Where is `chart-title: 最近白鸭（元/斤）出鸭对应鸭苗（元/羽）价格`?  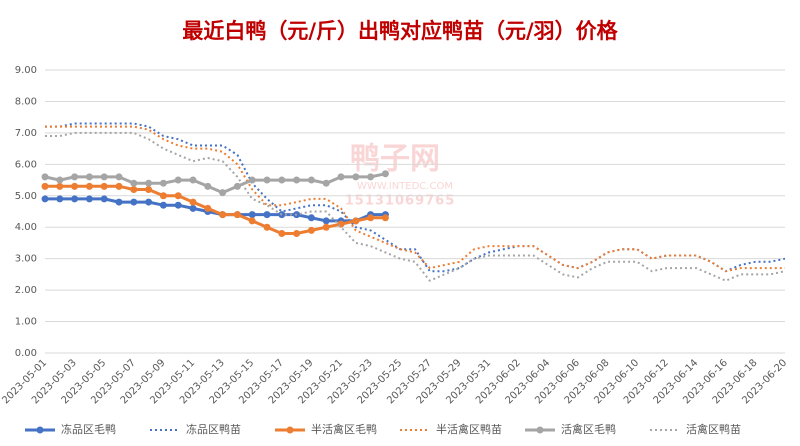 chart-title: 最近白鸭（元/斤）出鸭对应鸭苗（元/羽）价格 is located at coordinates (400, 31).